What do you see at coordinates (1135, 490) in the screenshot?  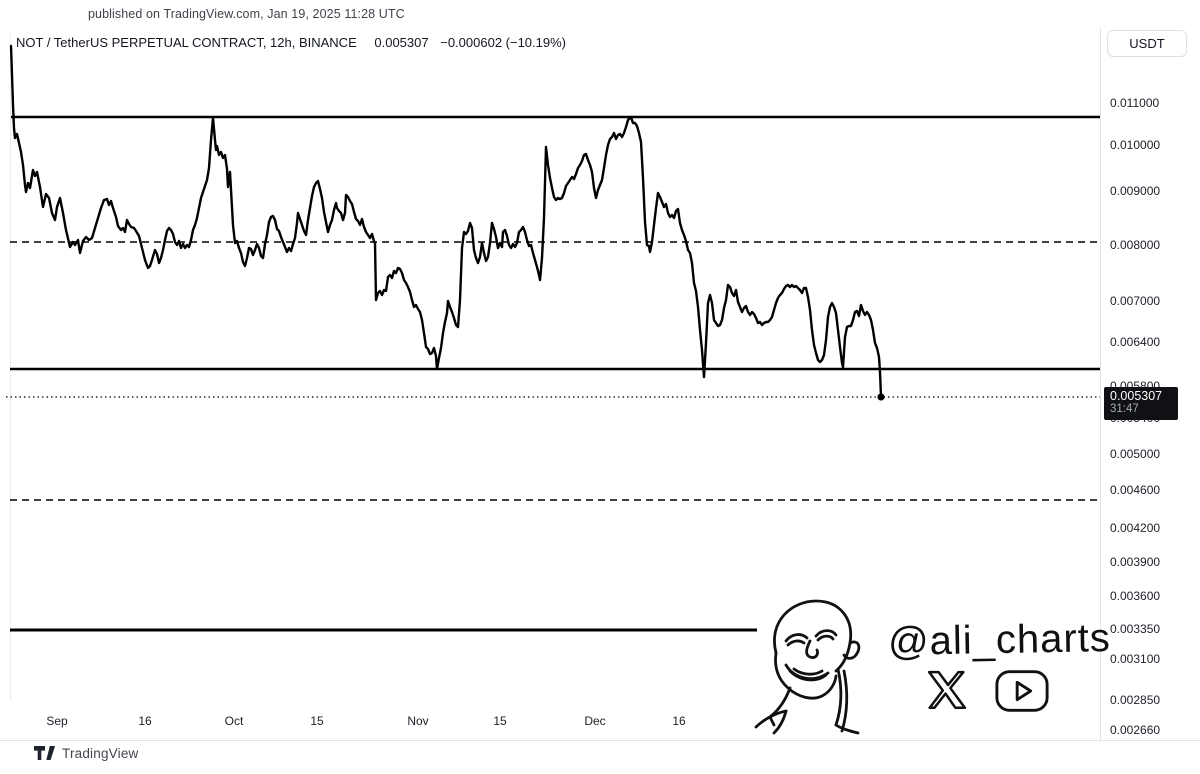 I see `price-axis-label: 0.004600` at bounding box center [1135, 490].